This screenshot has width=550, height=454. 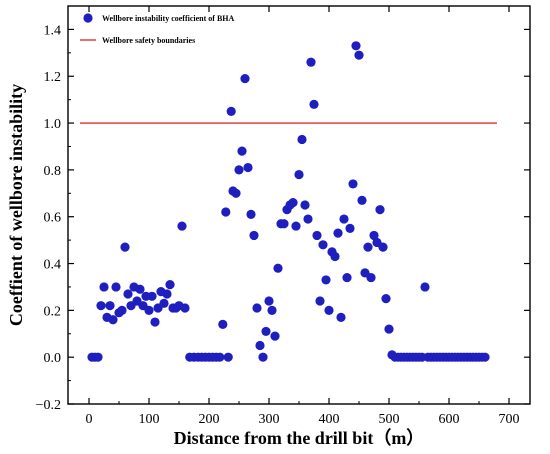 I want to click on x-axis-title: Distance from the drill bit（m）, so click(x=299, y=438).